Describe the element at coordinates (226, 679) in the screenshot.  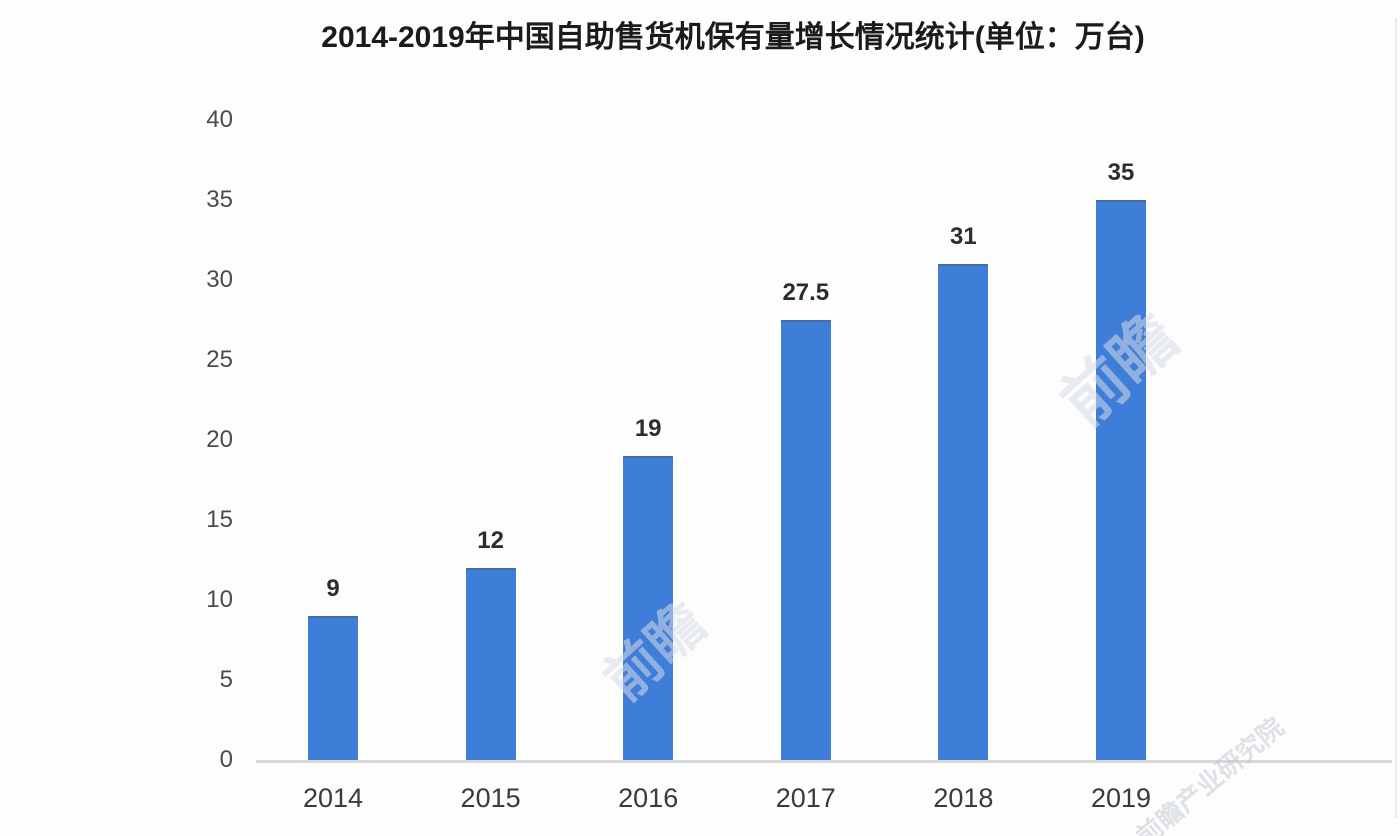
I see `y-tick-label: 5` at that location.